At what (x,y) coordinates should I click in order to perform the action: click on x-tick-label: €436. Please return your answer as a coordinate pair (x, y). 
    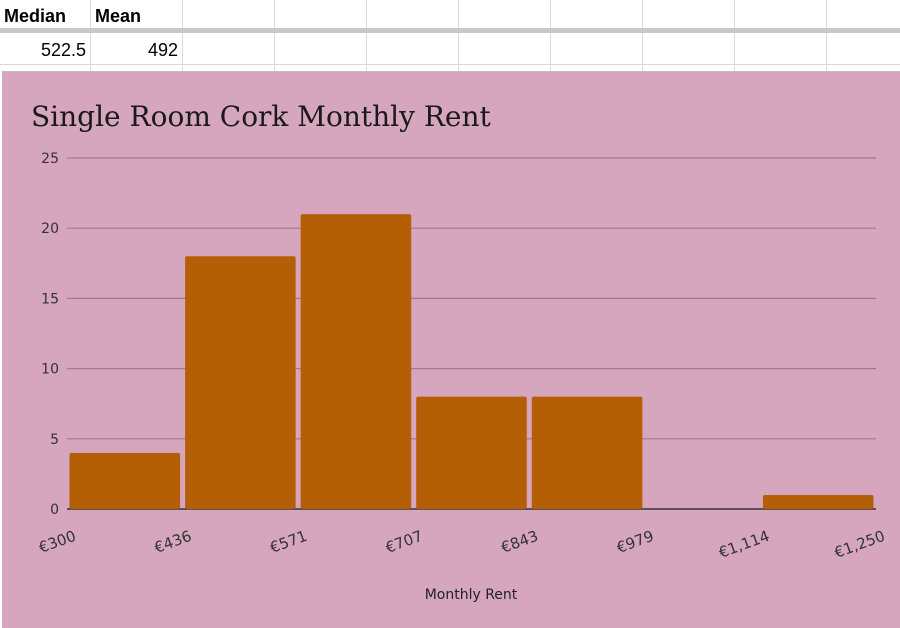
    Looking at the image, I should click on (173, 542).